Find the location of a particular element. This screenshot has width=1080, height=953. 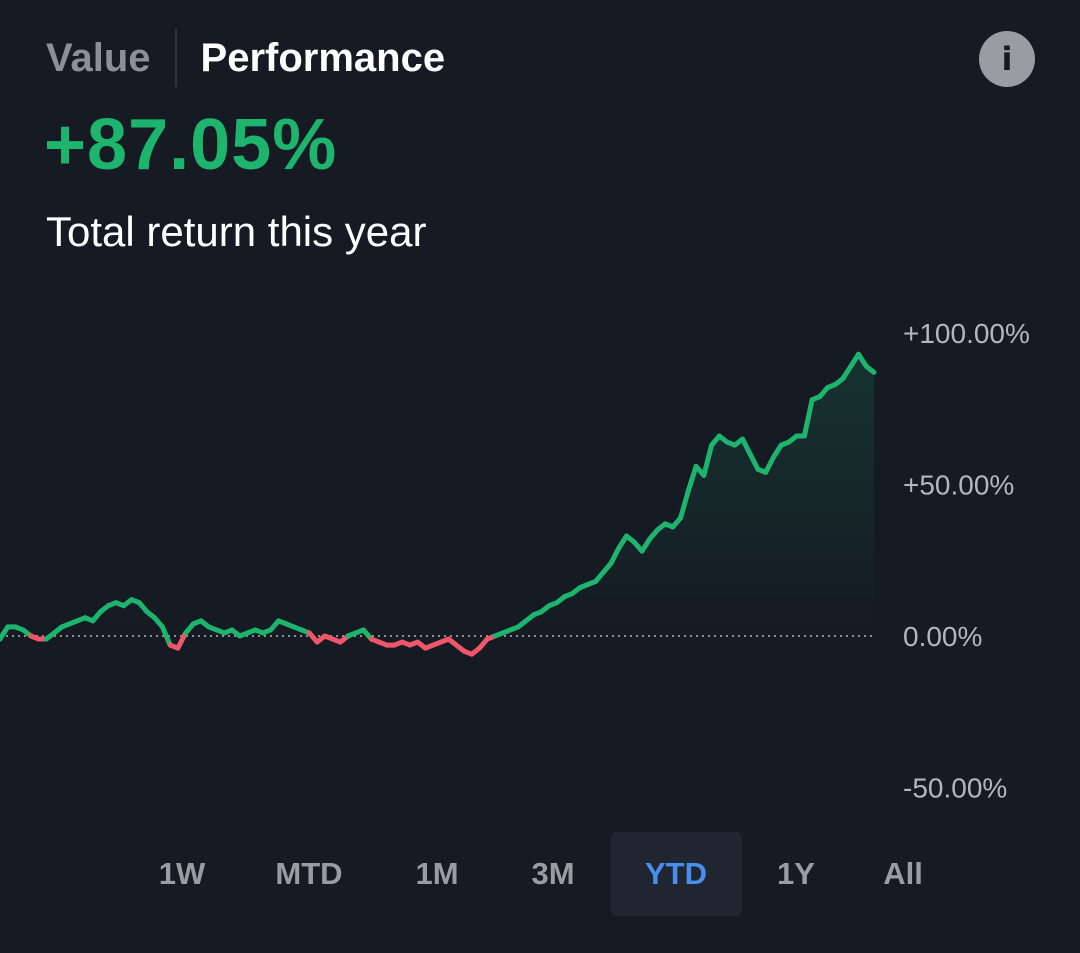

range-tab-1y: 1Y is located at coordinates (796, 874).